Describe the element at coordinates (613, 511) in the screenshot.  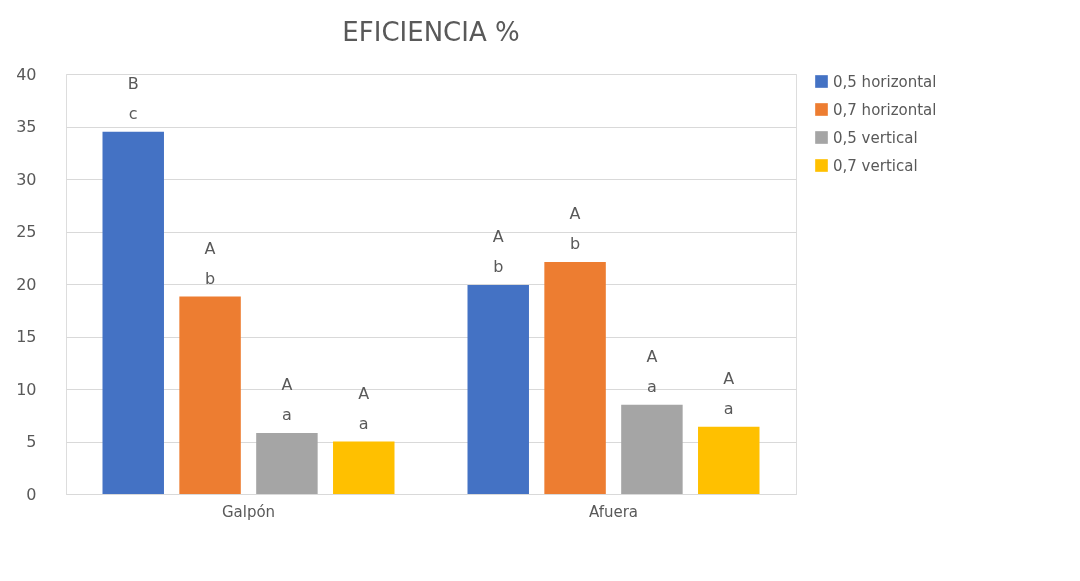
I see `x-tick-label: Afuera` at that location.